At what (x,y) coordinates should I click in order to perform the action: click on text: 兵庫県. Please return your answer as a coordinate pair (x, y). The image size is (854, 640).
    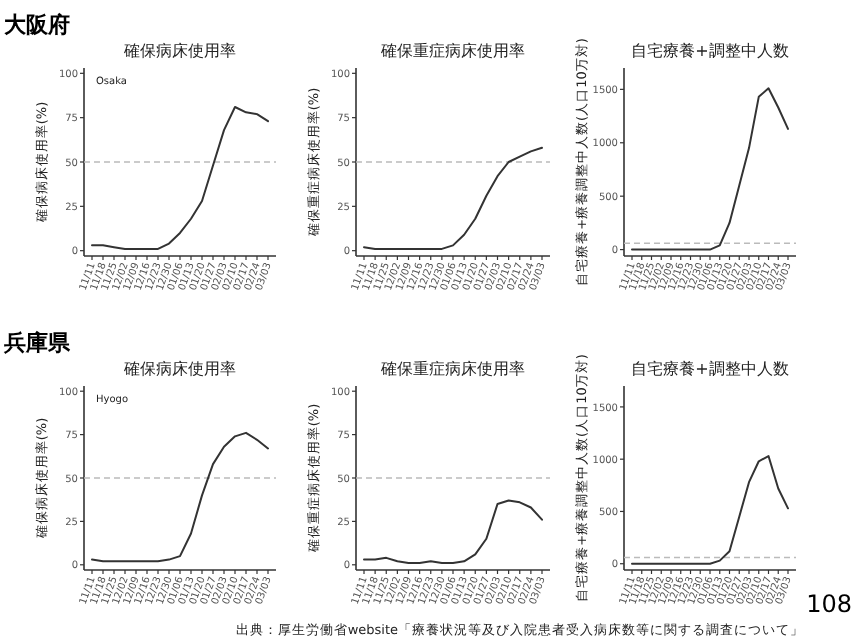
    Looking at the image, I should click on (37, 343).